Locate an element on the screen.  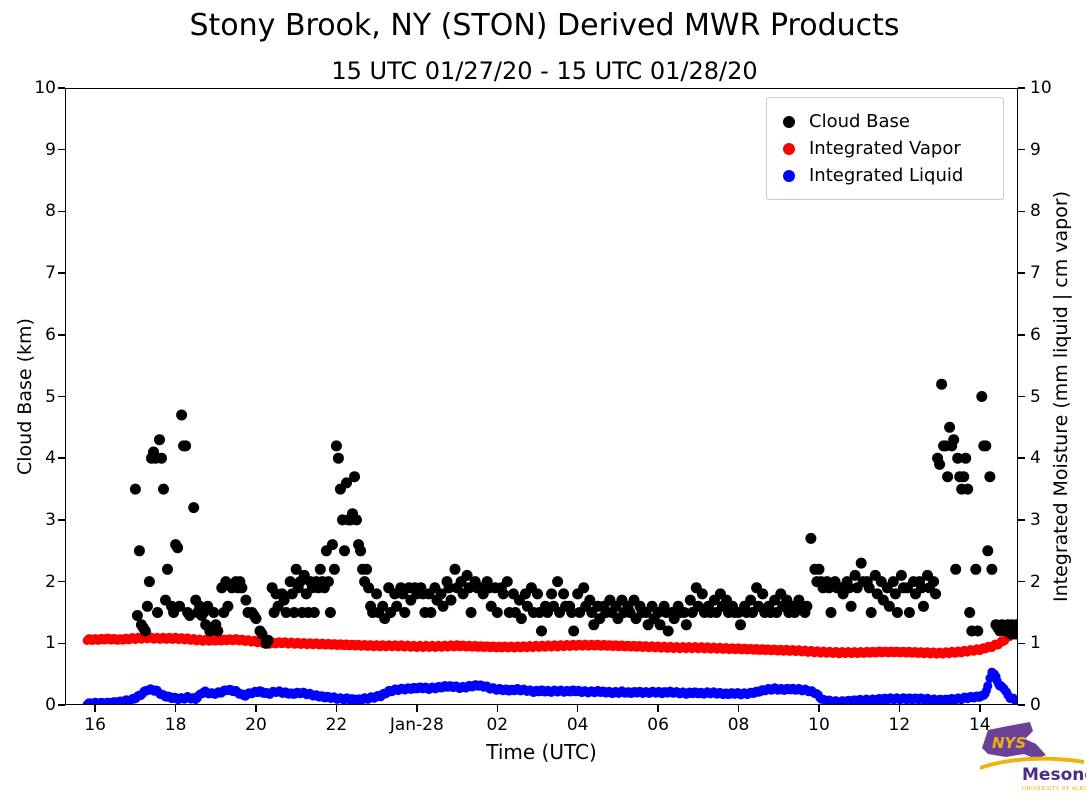
x-tick-label: 14 is located at coordinates (979, 725).